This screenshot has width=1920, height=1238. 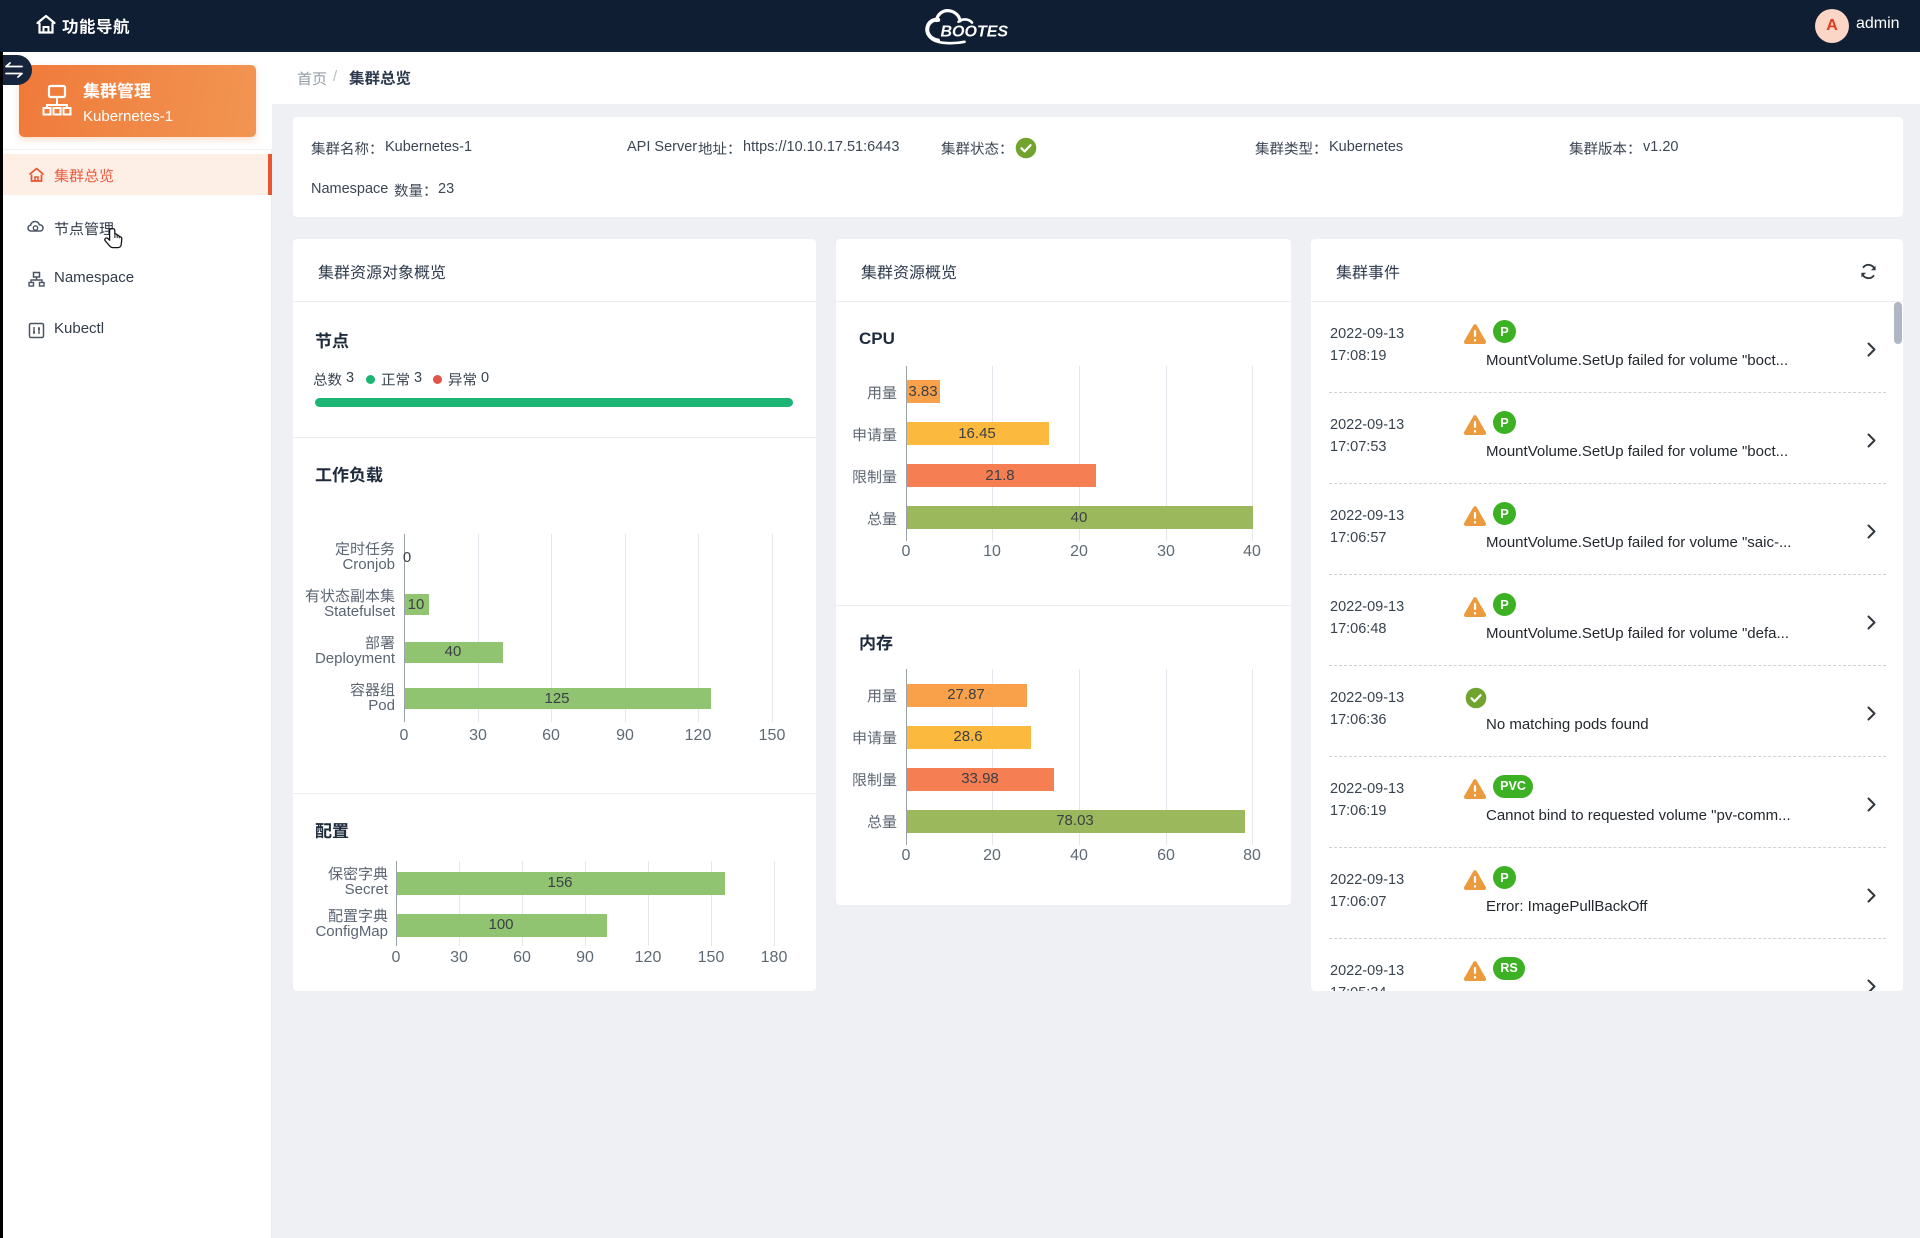 What do you see at coordinates (975, 32) in the screenshot?
I see `svg-text: BOOTES` at bounding box center [975, 32].